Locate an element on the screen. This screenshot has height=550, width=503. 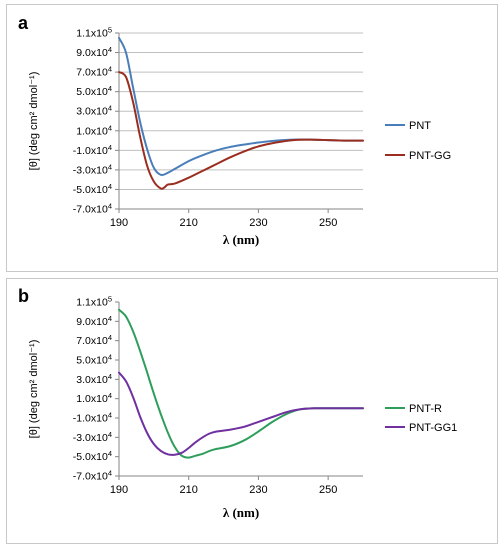
y-tick-label-b-4: 3.0x10⁴ is located at coordinates (94, 378).